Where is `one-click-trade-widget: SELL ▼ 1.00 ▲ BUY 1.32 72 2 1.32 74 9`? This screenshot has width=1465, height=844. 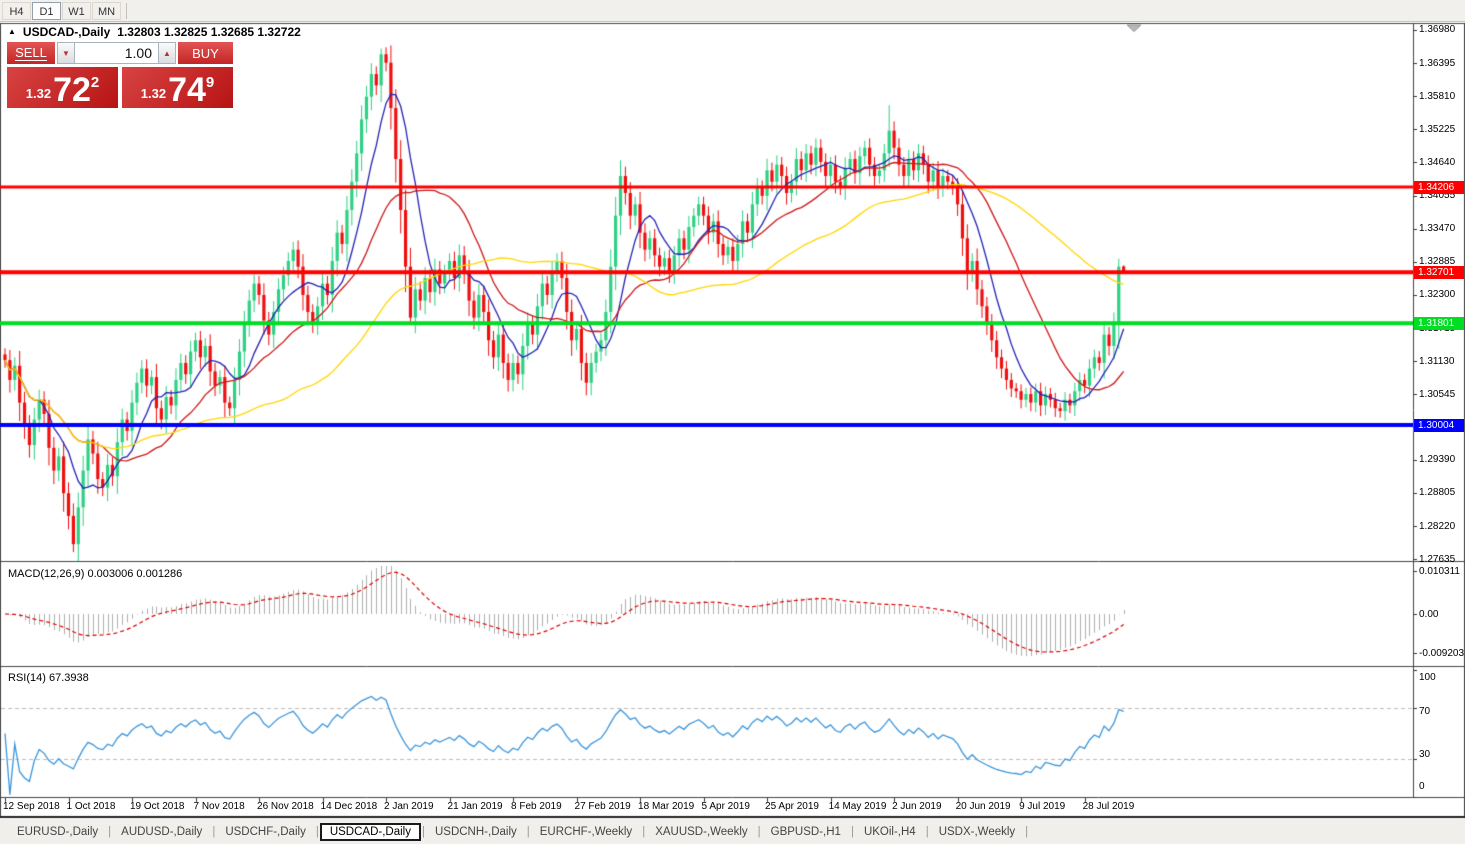
one-click-trade-widget: SELL ▼ 1.00 ▲ BUY 1.32 72 2 1.32 74 9 is located at coordinates (120, 75).